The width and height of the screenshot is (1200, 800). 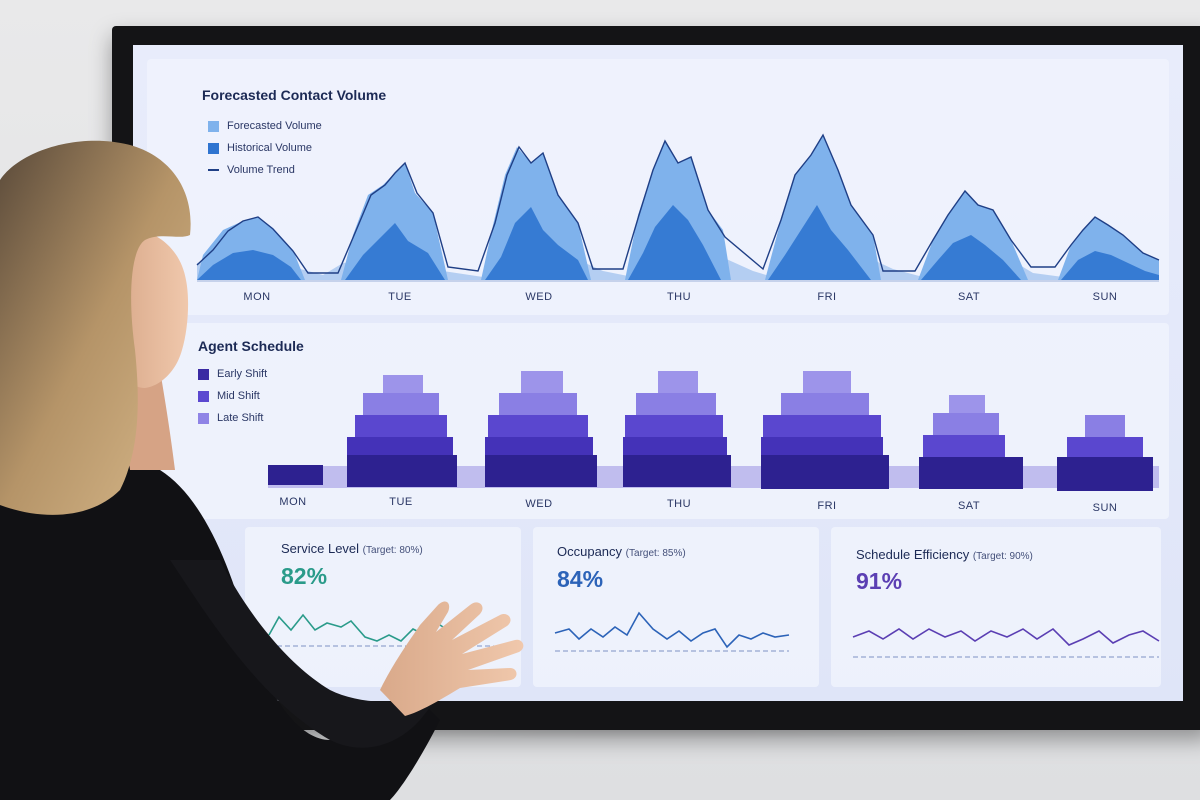 I want to click on kpi-card-occupancy, so click(x=676, y=607).